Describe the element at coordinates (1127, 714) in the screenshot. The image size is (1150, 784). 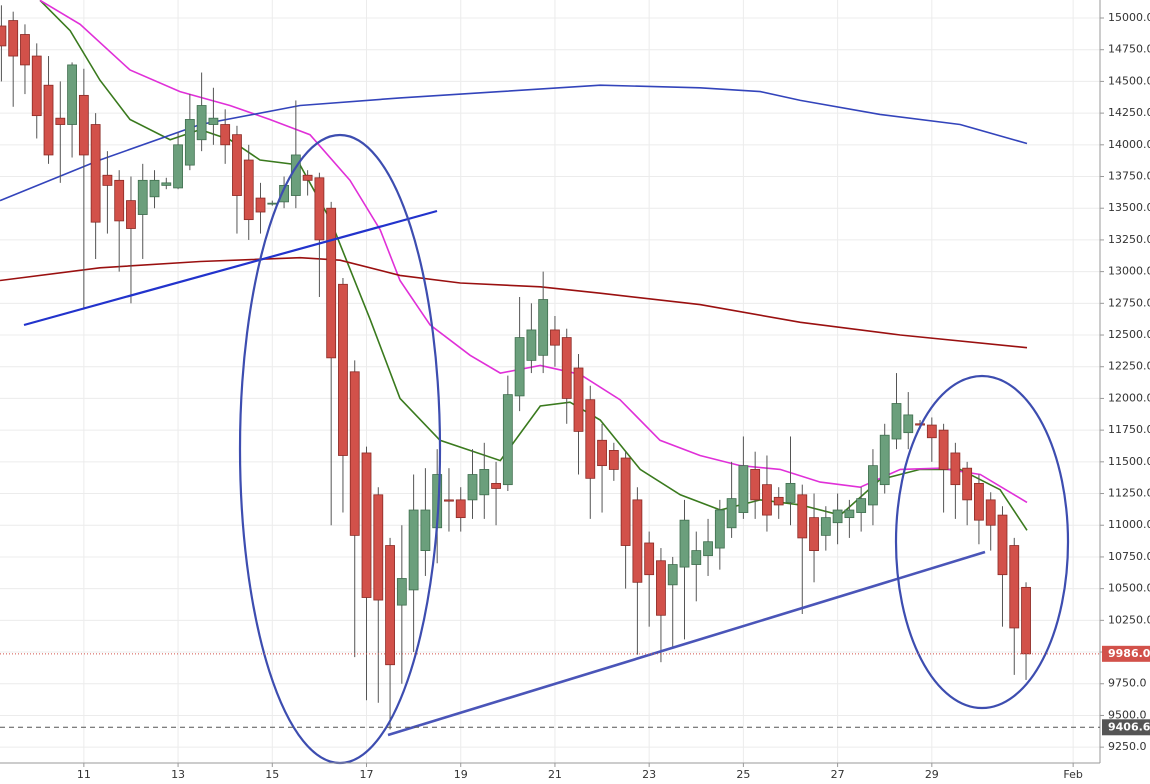
I see `y-tick-label: 9500.0` at that location.